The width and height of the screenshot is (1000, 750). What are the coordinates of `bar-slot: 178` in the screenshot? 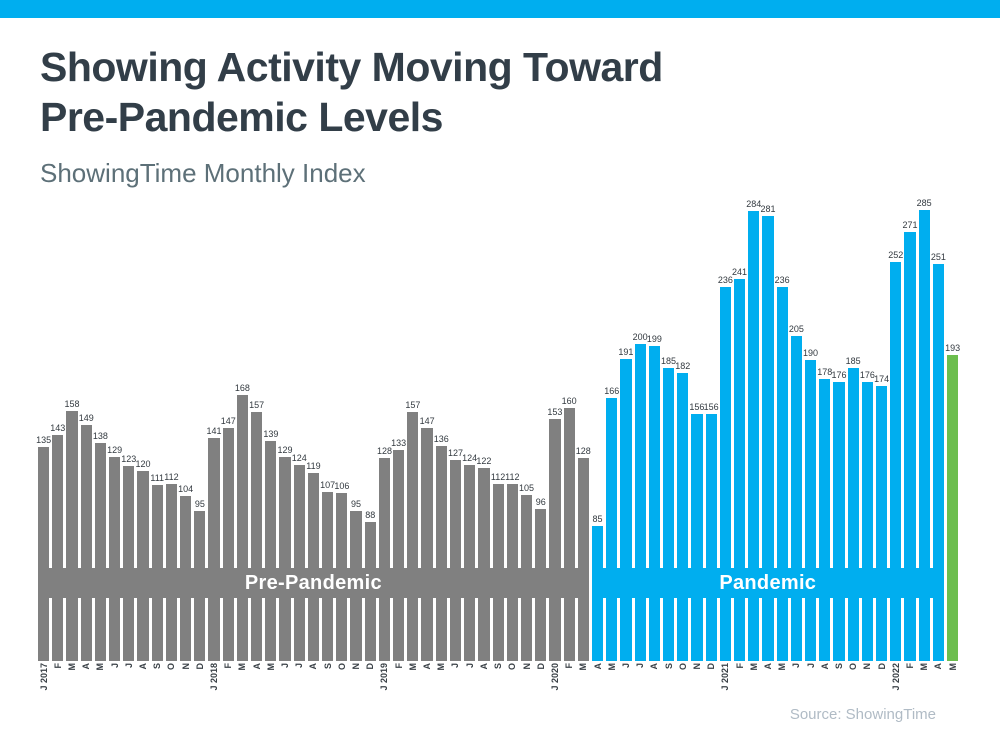 It's located at (825, 423).